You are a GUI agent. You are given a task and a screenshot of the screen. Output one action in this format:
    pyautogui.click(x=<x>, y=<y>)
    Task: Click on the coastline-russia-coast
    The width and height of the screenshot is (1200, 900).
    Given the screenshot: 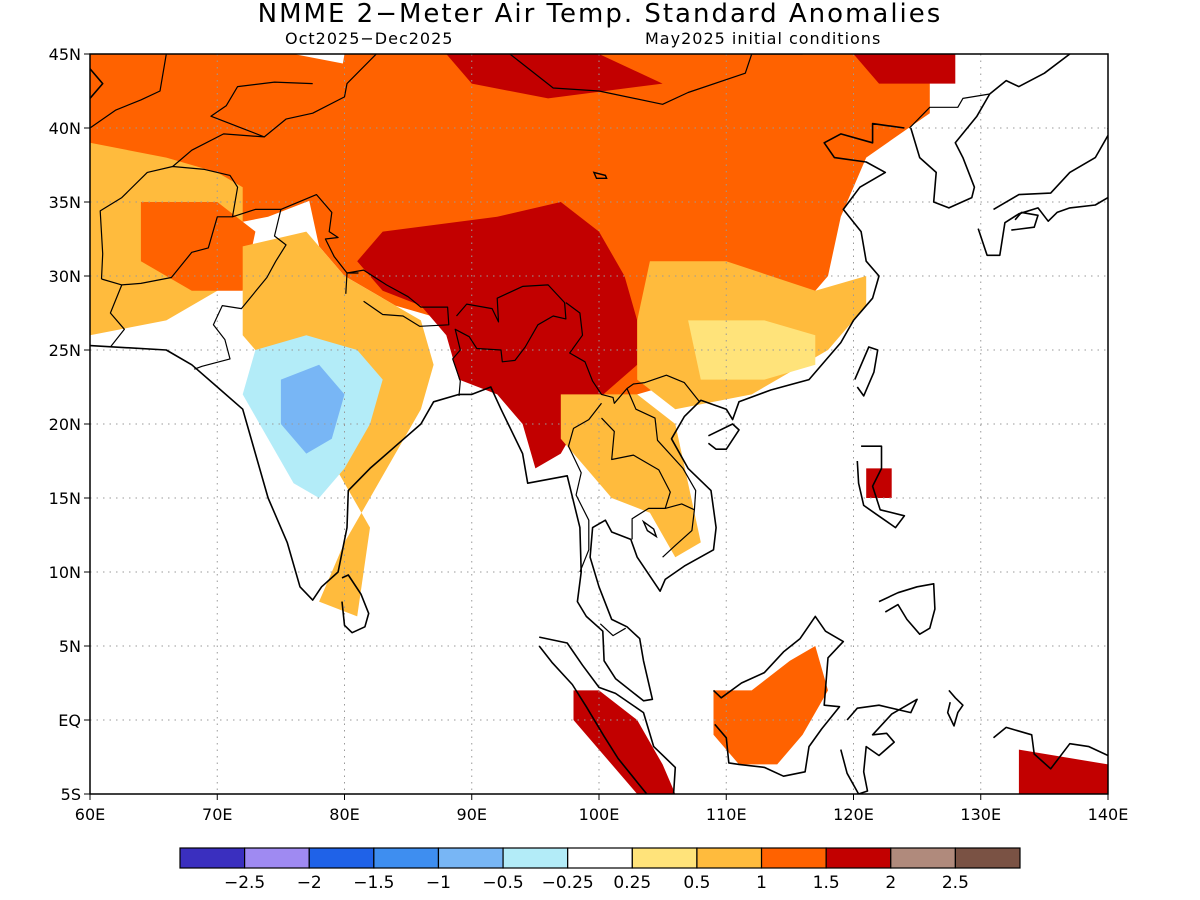 What is the action you would take?
    pyautogui.click(x=1030, y=74)
    